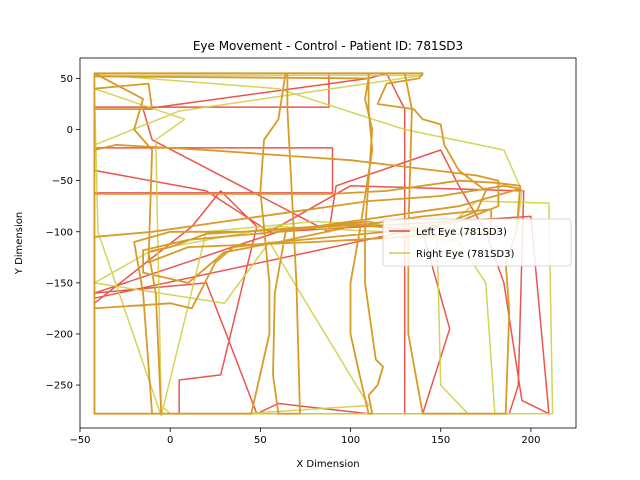 The image size is (640, 480). I want to click on x-tick-label-3: 100, so click(350, 440).